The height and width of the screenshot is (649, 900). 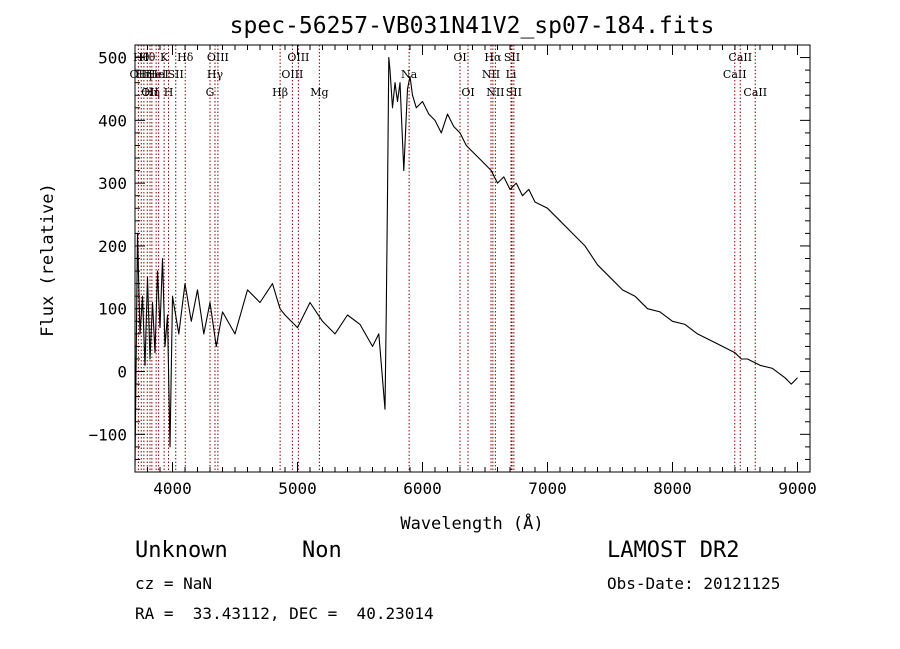 What do you see at coordinates (472, 26) in the screenshot?
I see `chart-title: spec-56257-VB031N41V2_sp07-184.fits` at bounding box center [472, 26].